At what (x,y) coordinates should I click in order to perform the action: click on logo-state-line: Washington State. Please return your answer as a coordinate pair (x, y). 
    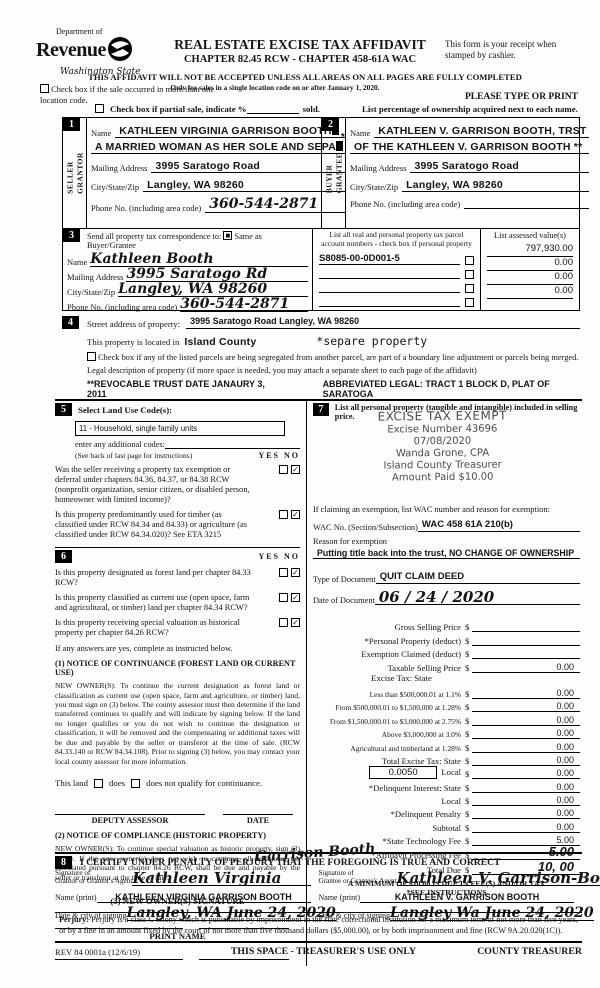
    Looking at the image, I should click on (100, 72).